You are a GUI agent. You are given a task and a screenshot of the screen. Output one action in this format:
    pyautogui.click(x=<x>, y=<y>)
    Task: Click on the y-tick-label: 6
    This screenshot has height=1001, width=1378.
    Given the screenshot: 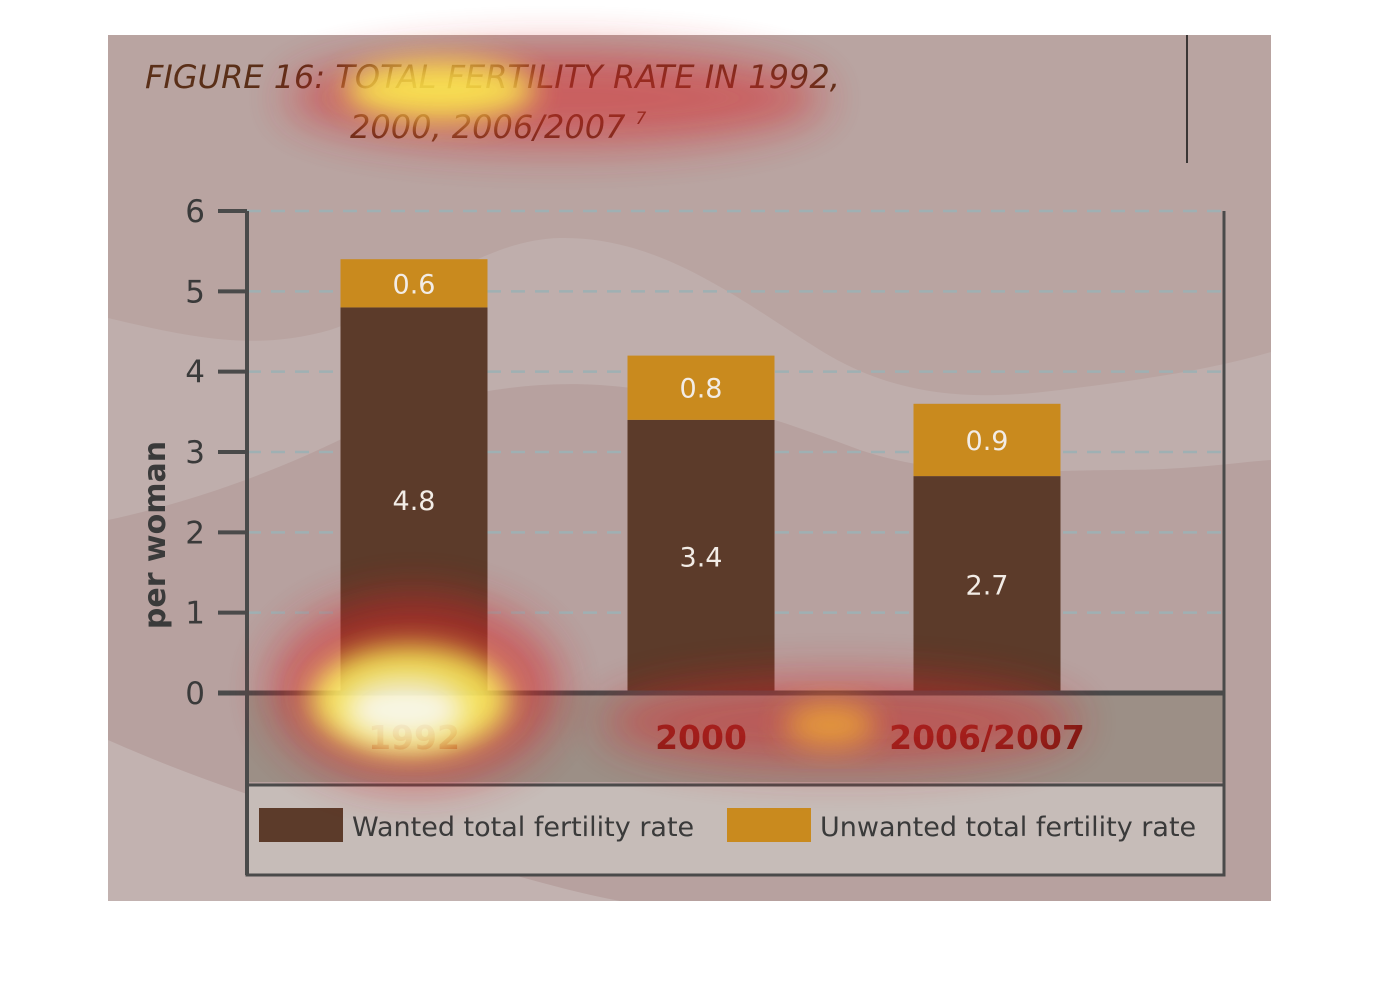 What is the action you would take?
    pyautogui.click(x=195, y=212)
    